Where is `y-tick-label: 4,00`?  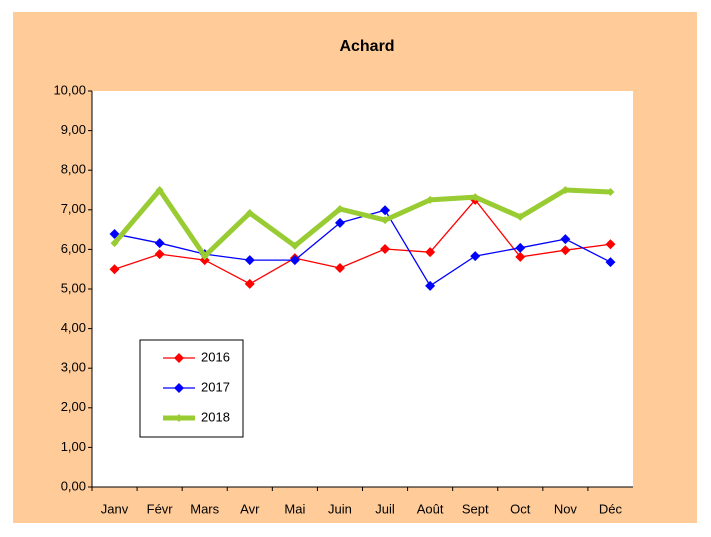 y-tick-label: 4,00 is located at coordinates (73, 327).